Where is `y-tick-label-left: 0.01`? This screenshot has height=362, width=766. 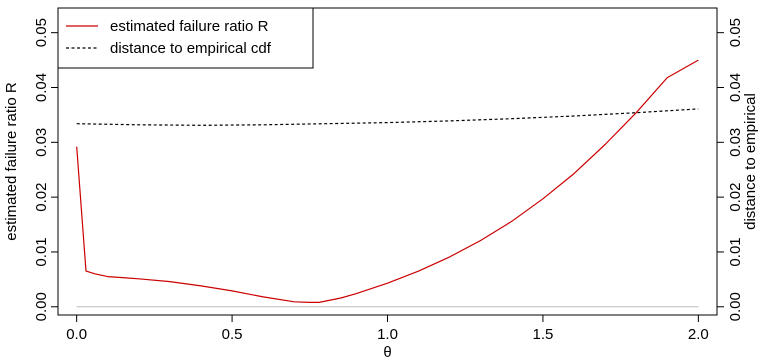
y-tick-label-left: 0.01 is located at coordinates (41, 251).